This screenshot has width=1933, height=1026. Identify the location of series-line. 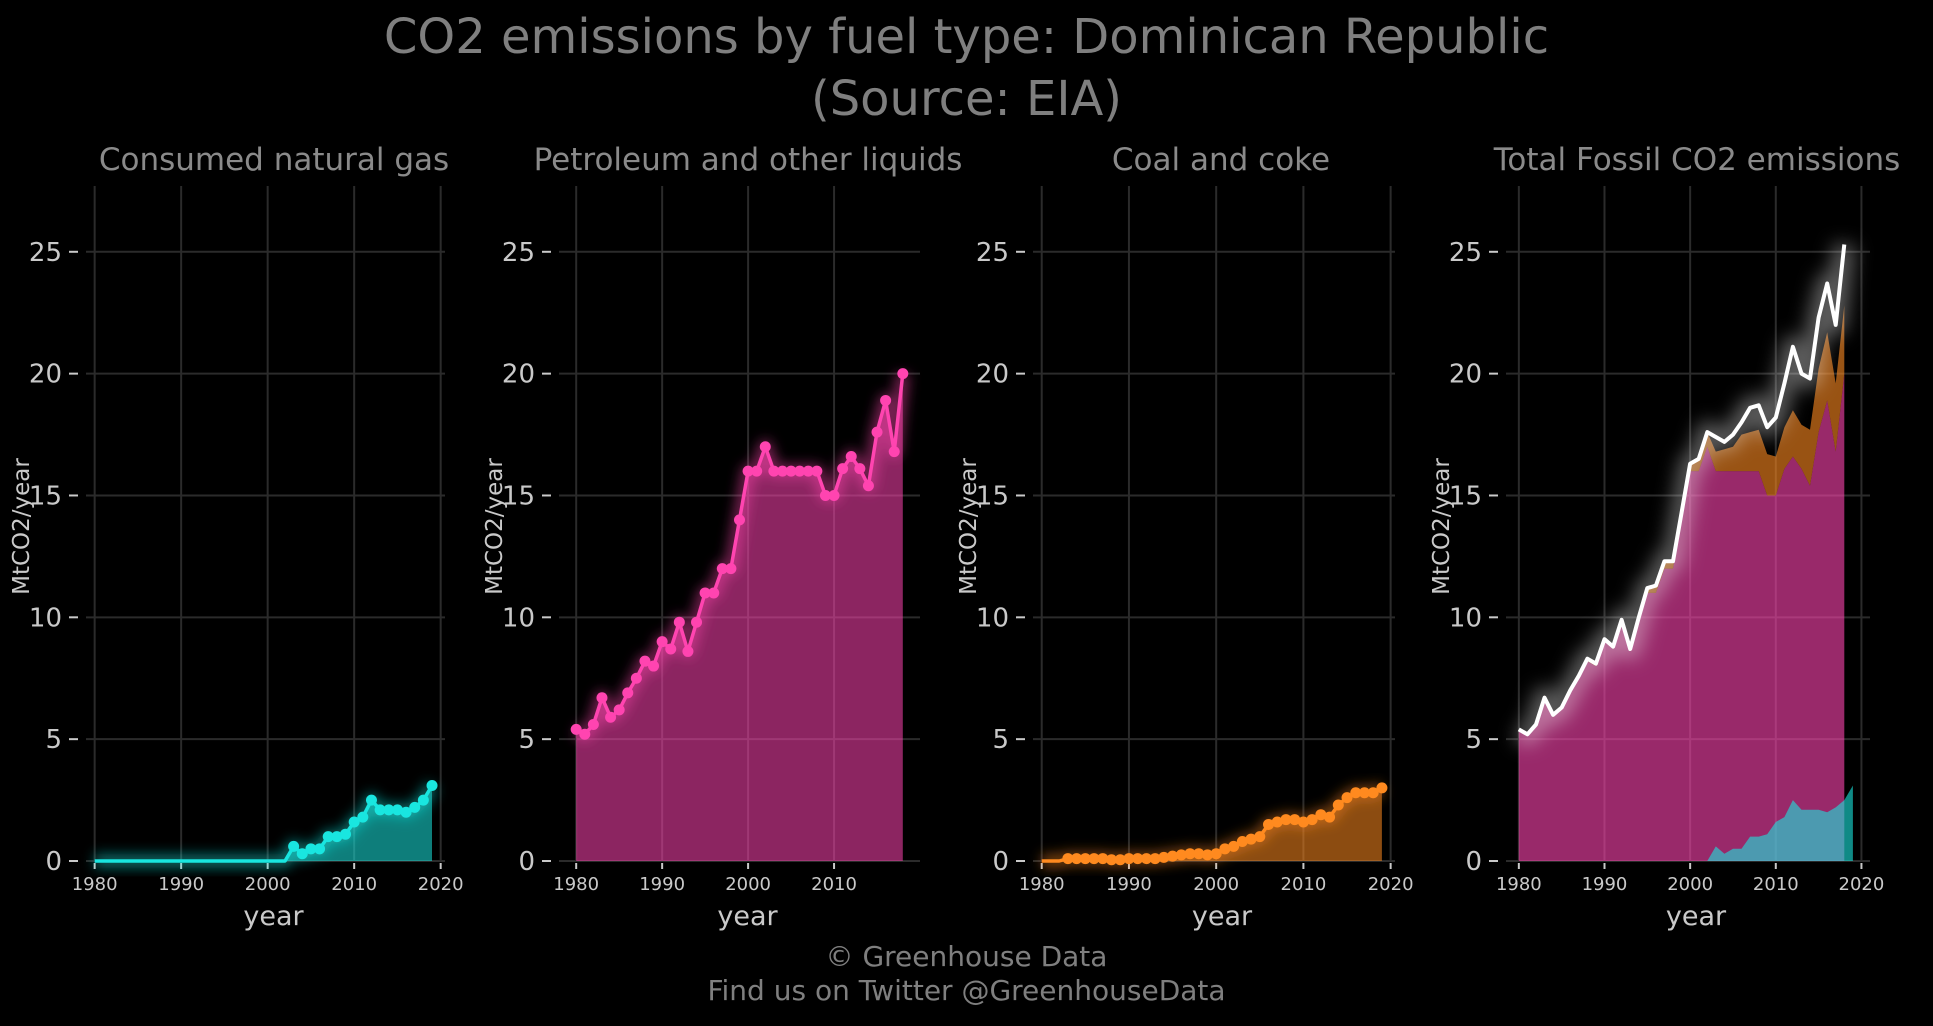
(264, 823).